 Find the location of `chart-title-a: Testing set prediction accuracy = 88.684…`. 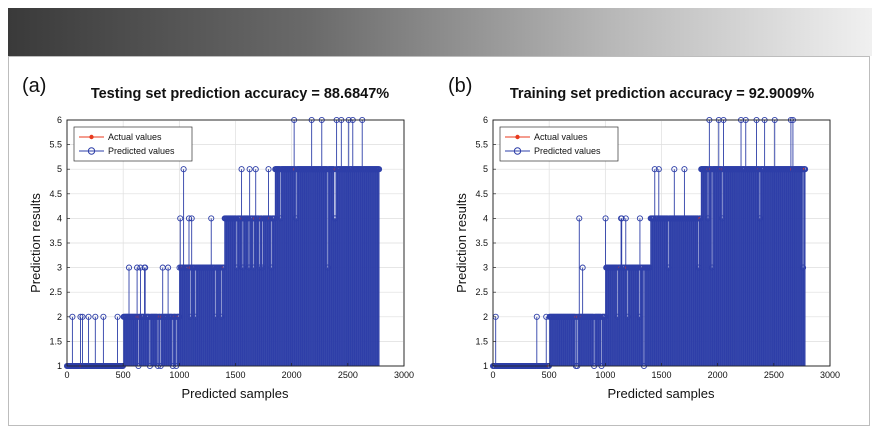

chart-title-a: Testing set prediction accuracy = 88.684… is located at coordinates (240, 94).